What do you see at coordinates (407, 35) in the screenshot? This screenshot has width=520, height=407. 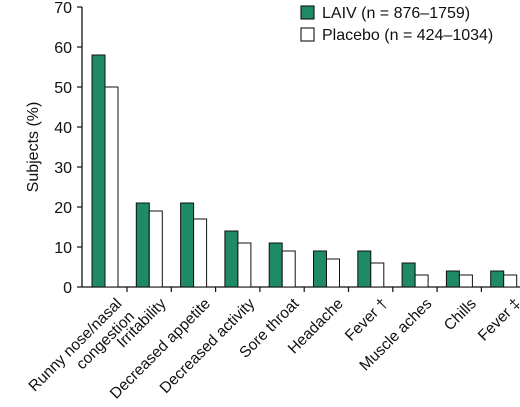 I see `legend-label-placebo: Placebo (n = 424–1034)` at bounding box center [407, 35].